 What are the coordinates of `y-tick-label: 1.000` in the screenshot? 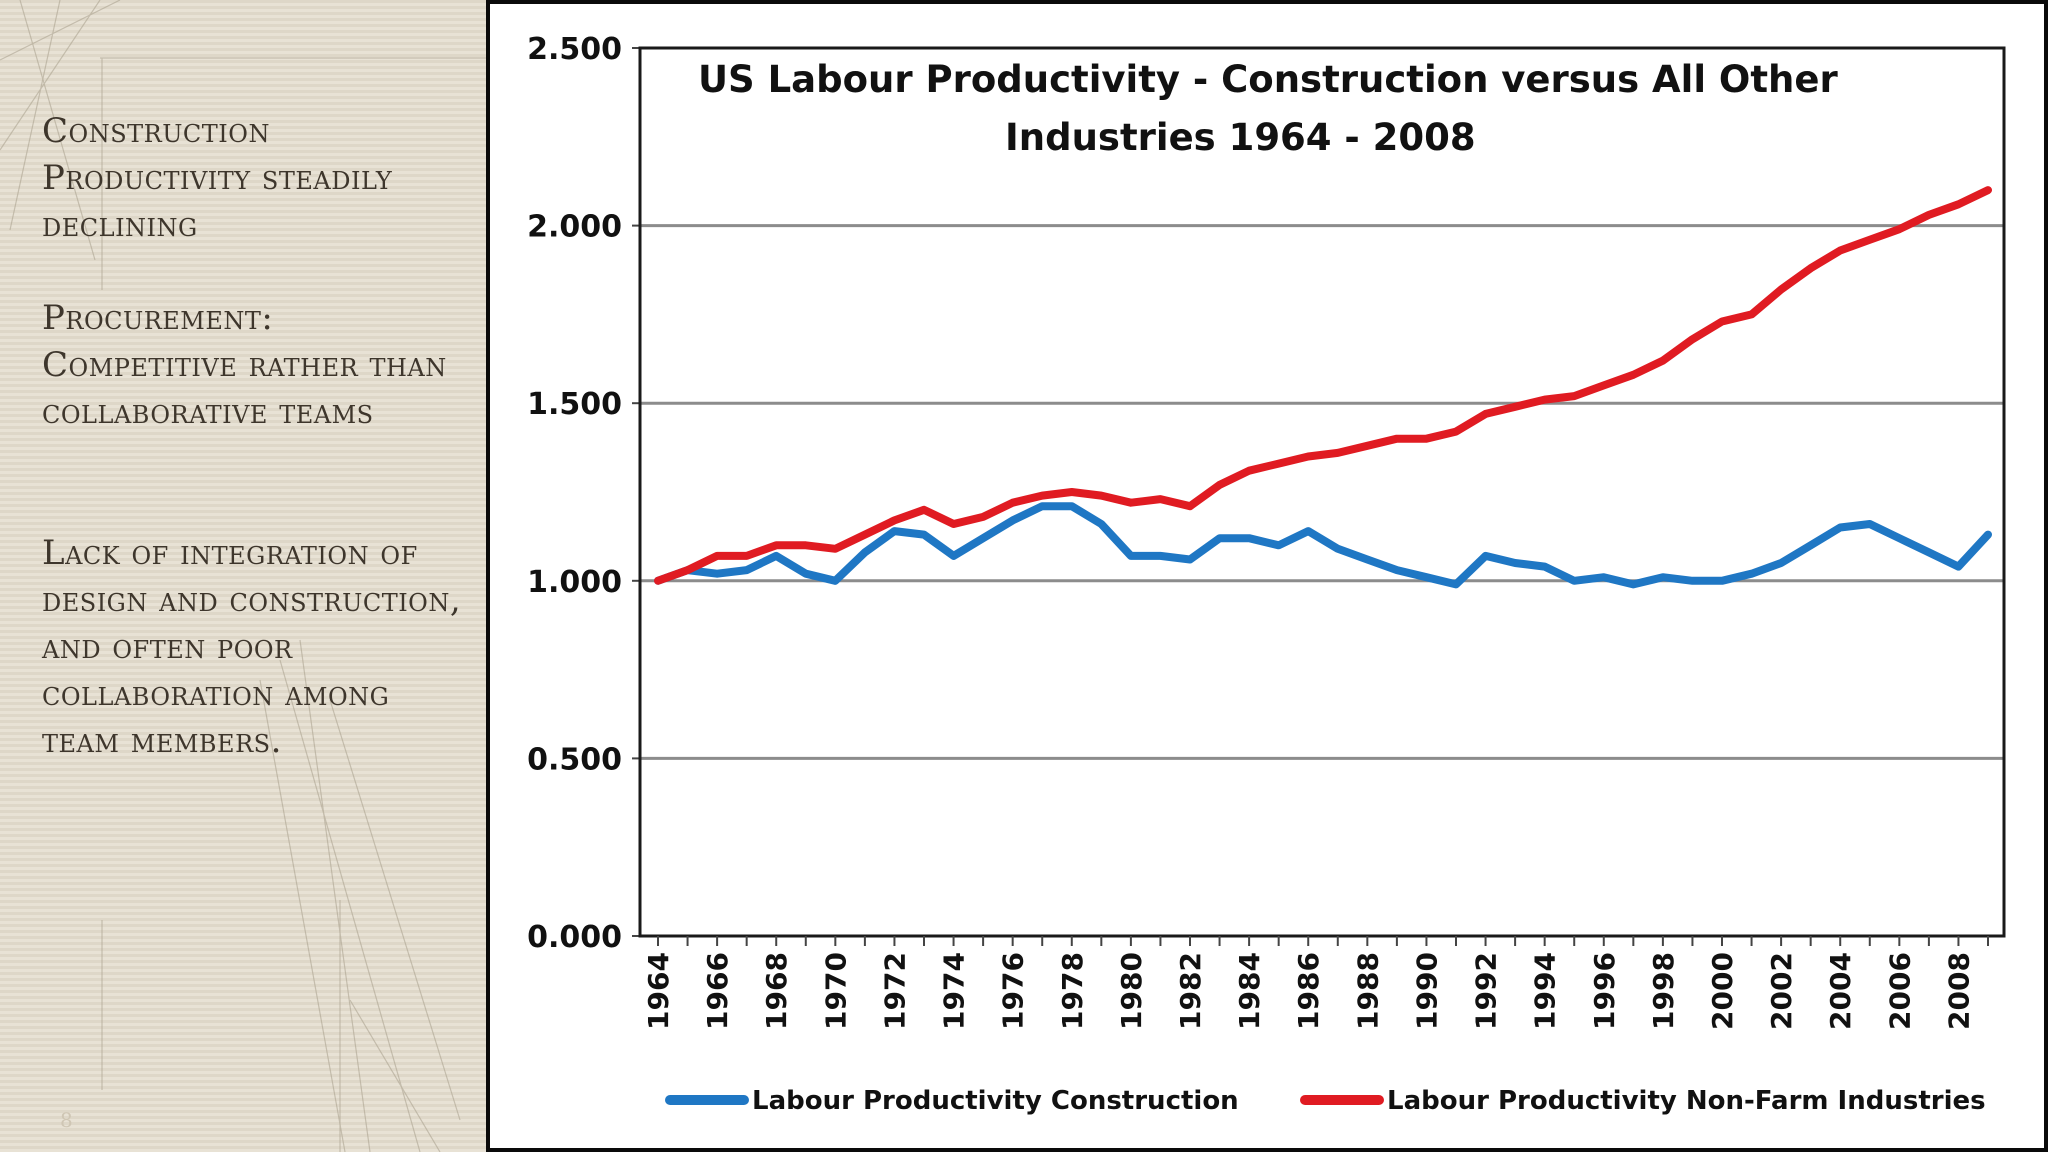 It's located at (574, 582).